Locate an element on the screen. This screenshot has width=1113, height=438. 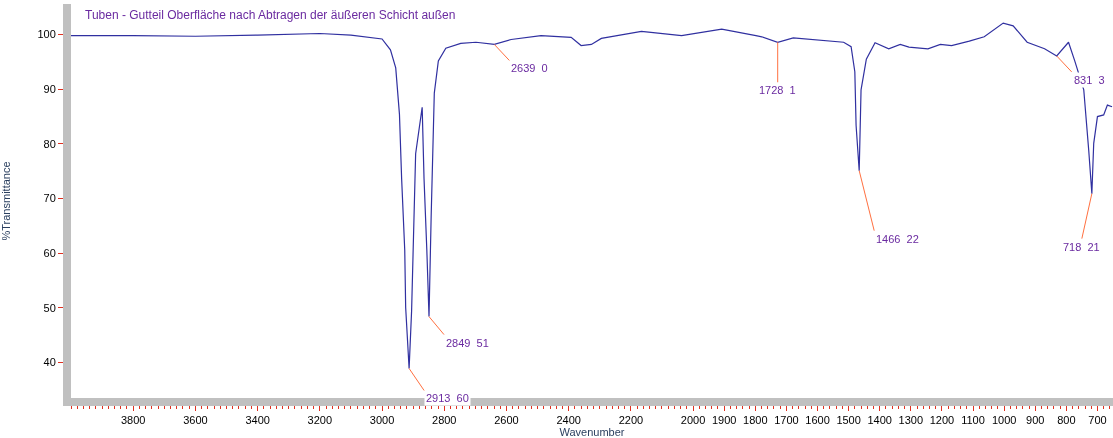
annotation: 2639 0 is located at coordinates (529, 68).